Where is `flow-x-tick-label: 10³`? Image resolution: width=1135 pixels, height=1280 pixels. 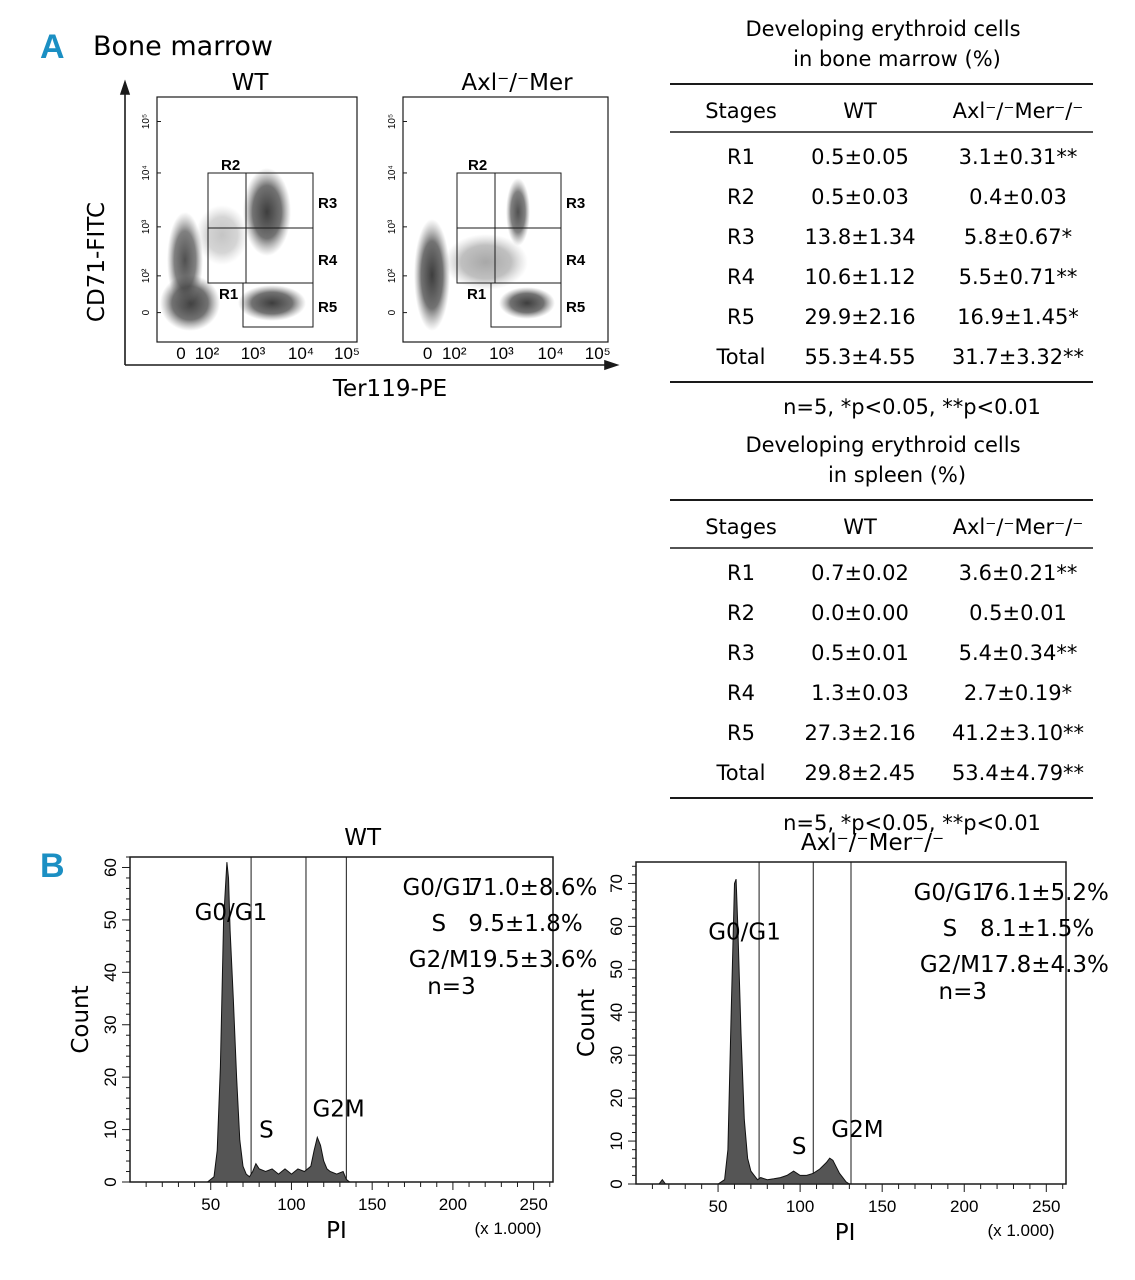
flow-x-tick-label: 10³ is located at coordinates (253, 353).